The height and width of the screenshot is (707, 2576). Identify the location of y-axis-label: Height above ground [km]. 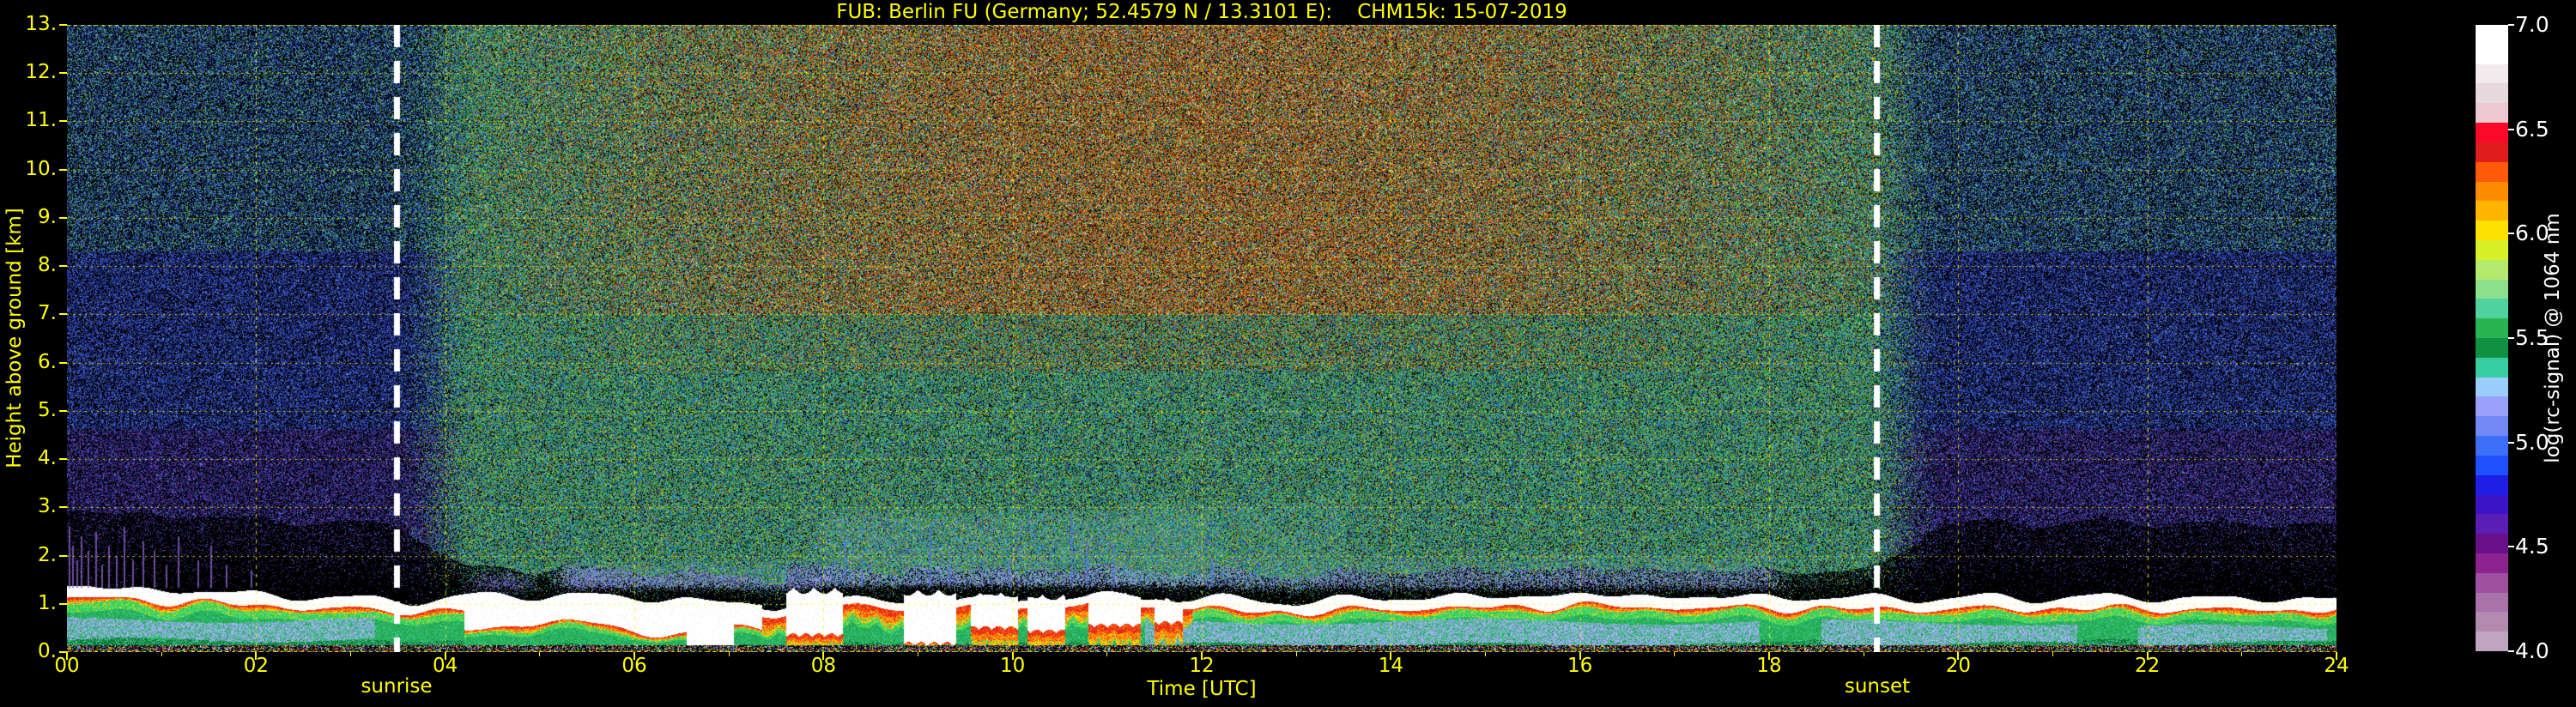
(14, 338).